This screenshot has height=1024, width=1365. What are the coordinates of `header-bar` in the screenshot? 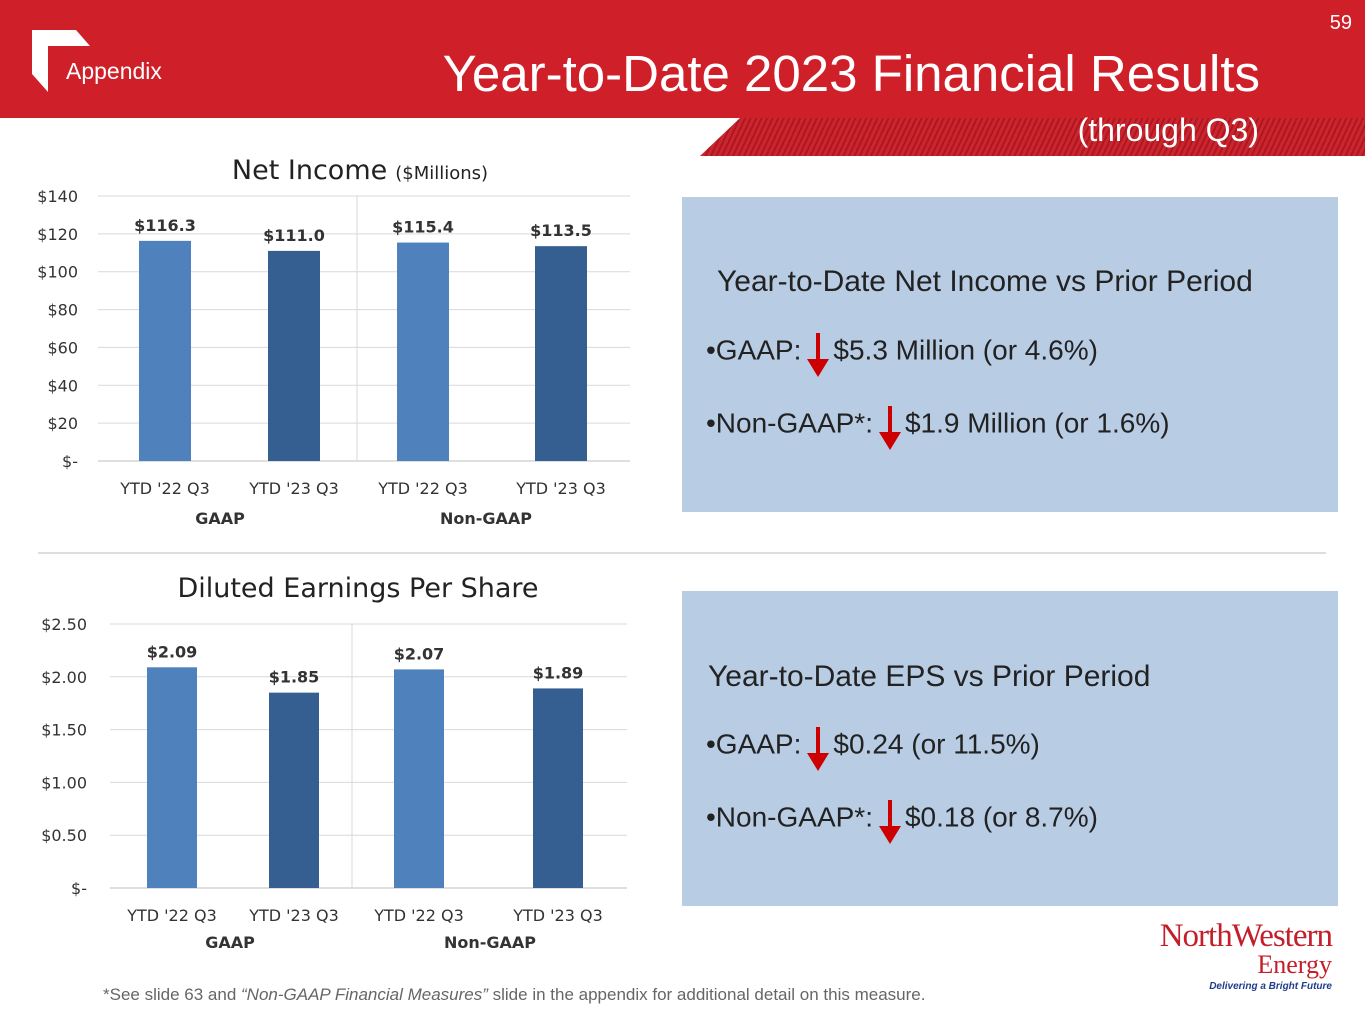 It's located at (682, 59).